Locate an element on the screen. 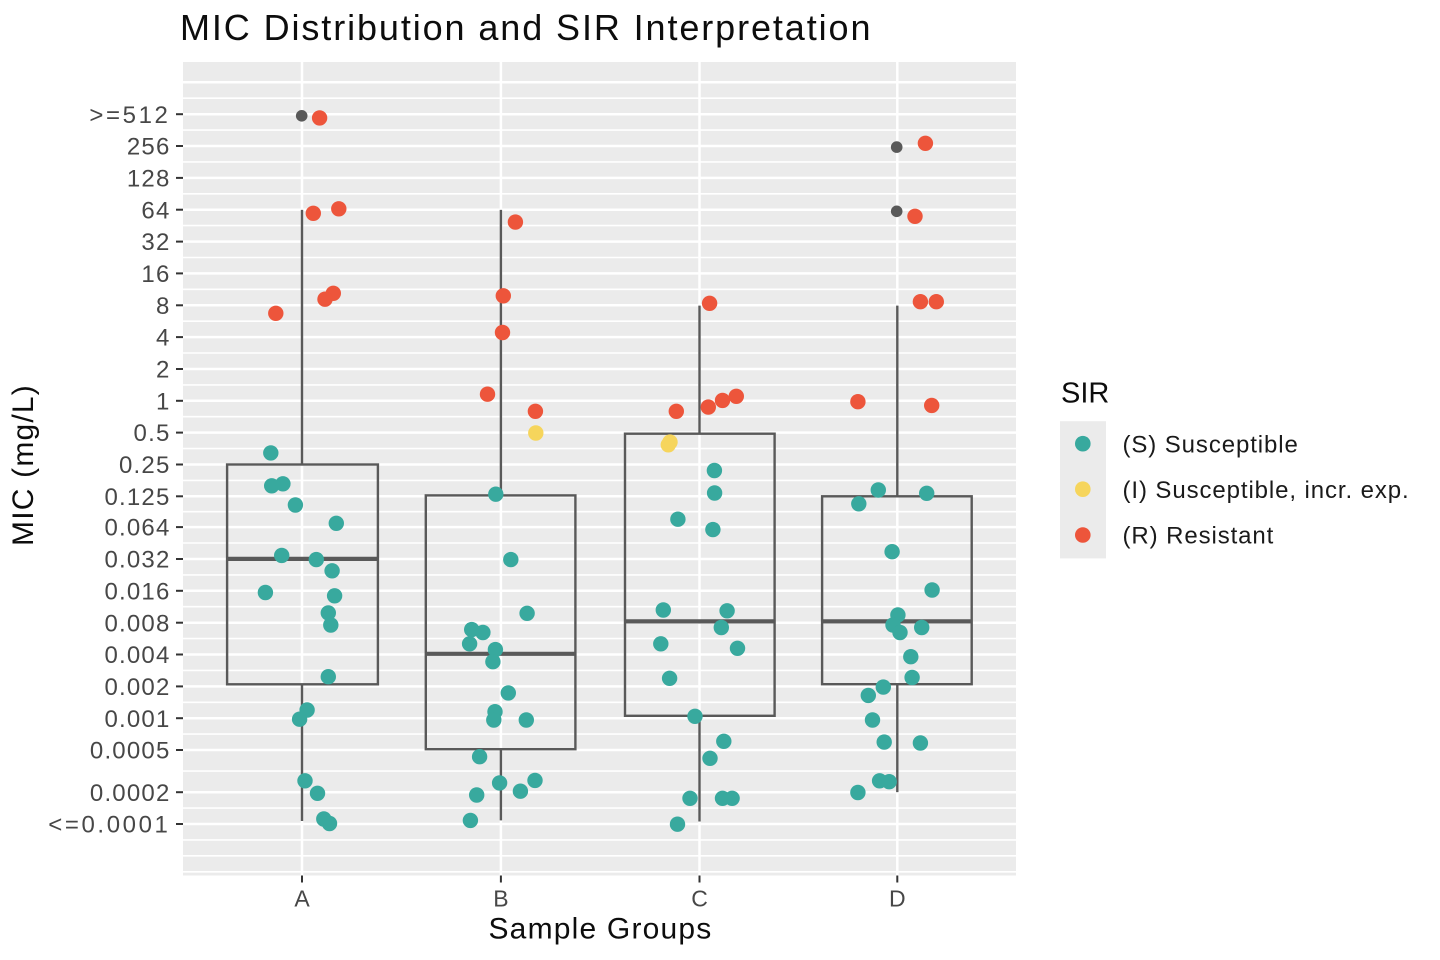 The width and height of the screenshot is (1440, 960). svg-text: 0.032 is located at coordinates (137, 560).